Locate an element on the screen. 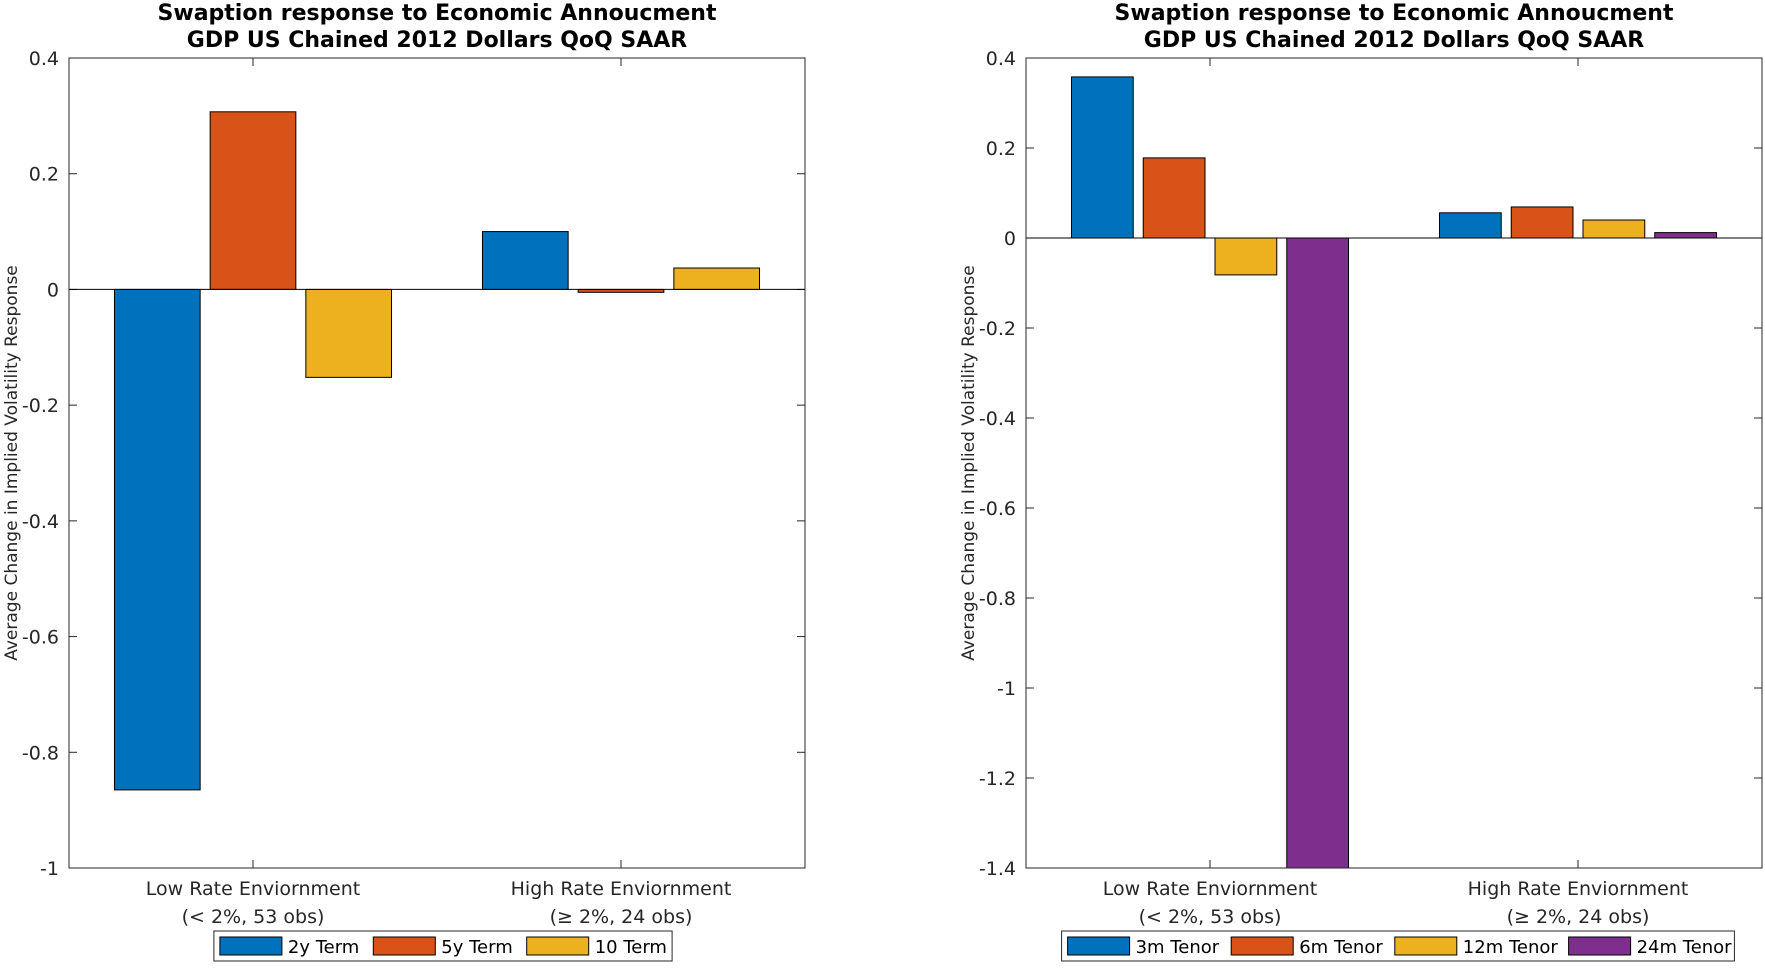  legend-label: 5y Term is located at coordinates (476, 947).